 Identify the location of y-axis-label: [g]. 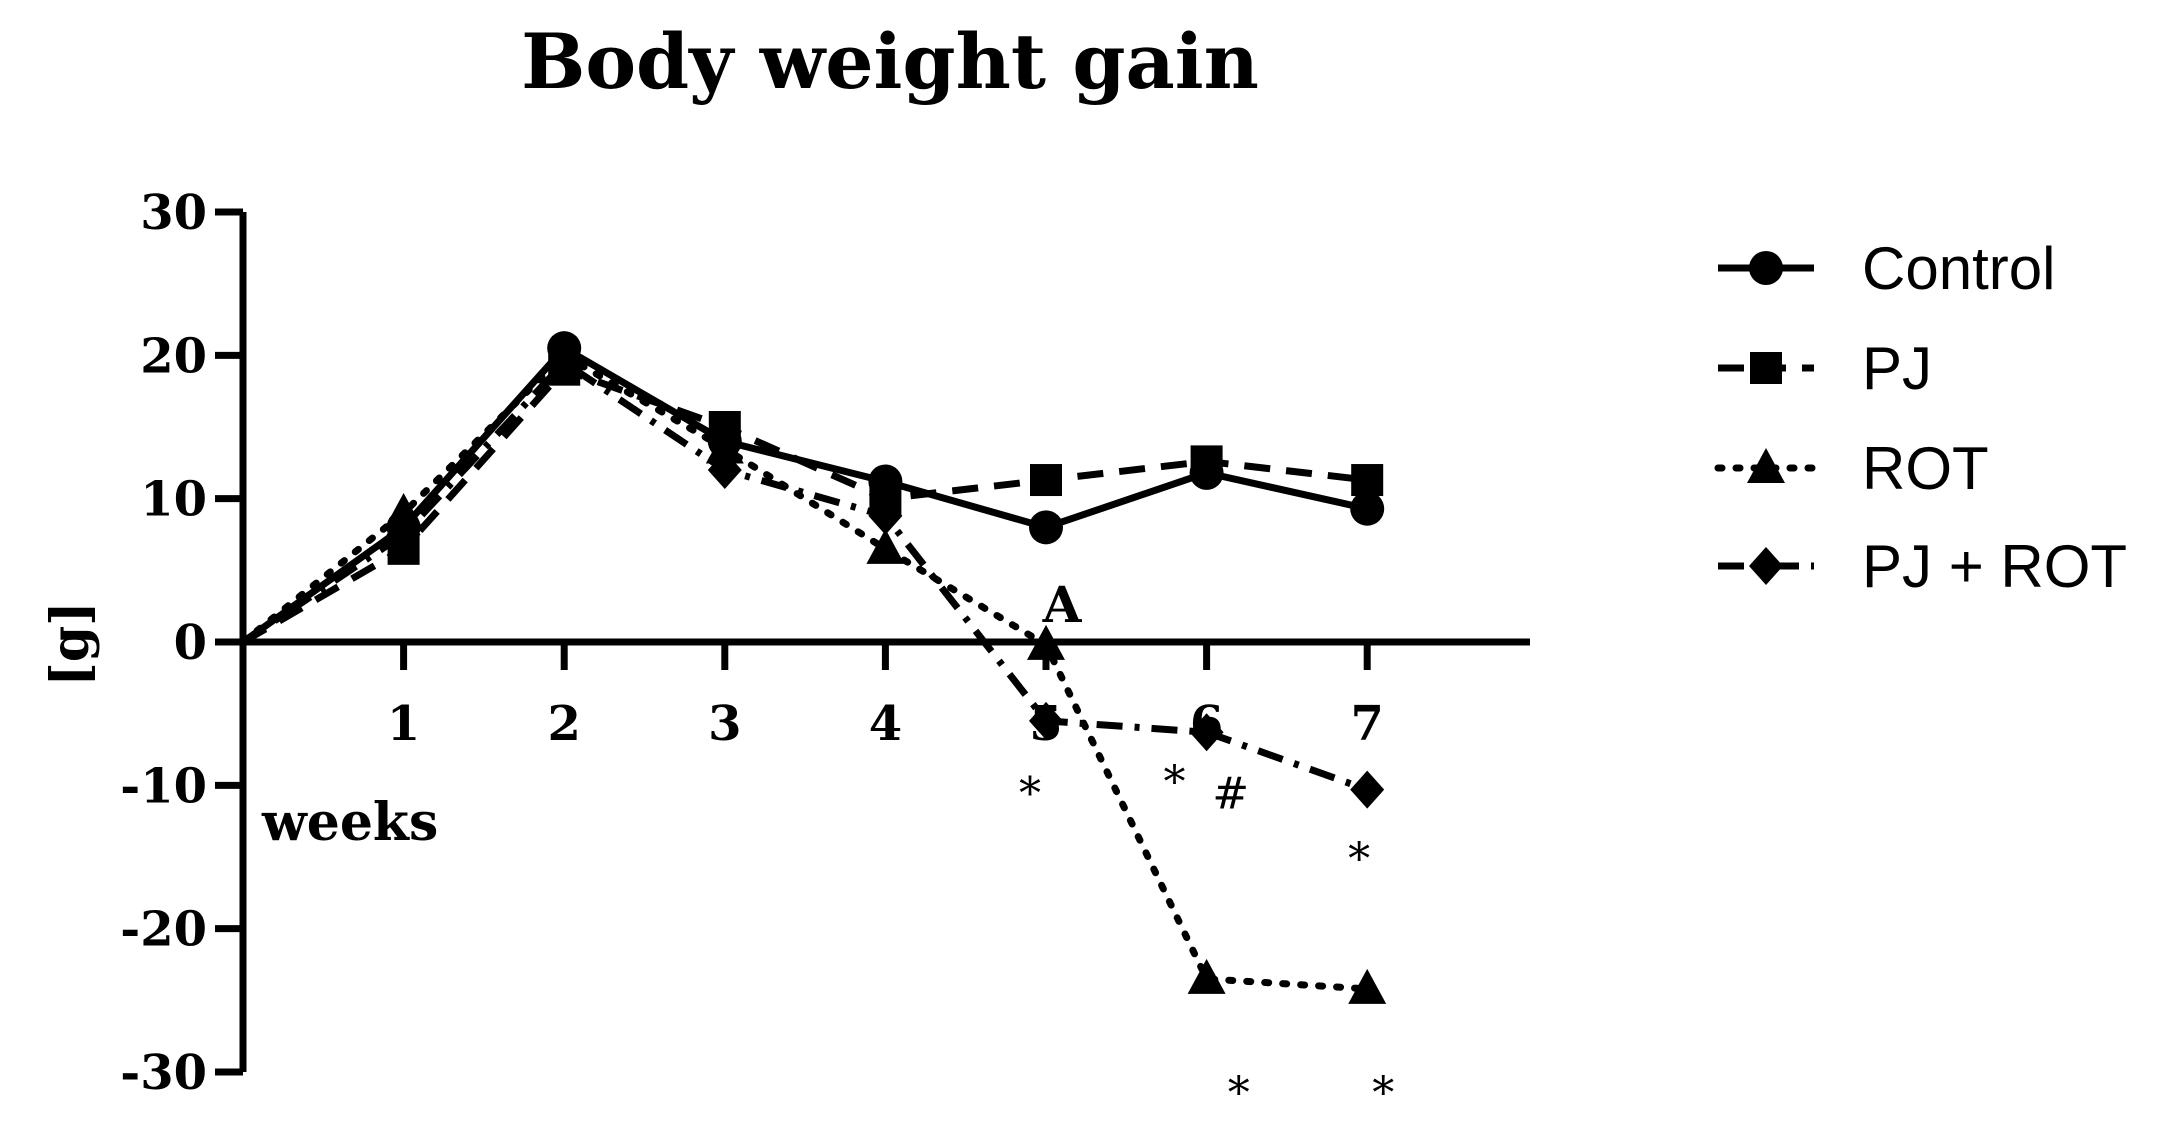
(70, 644).